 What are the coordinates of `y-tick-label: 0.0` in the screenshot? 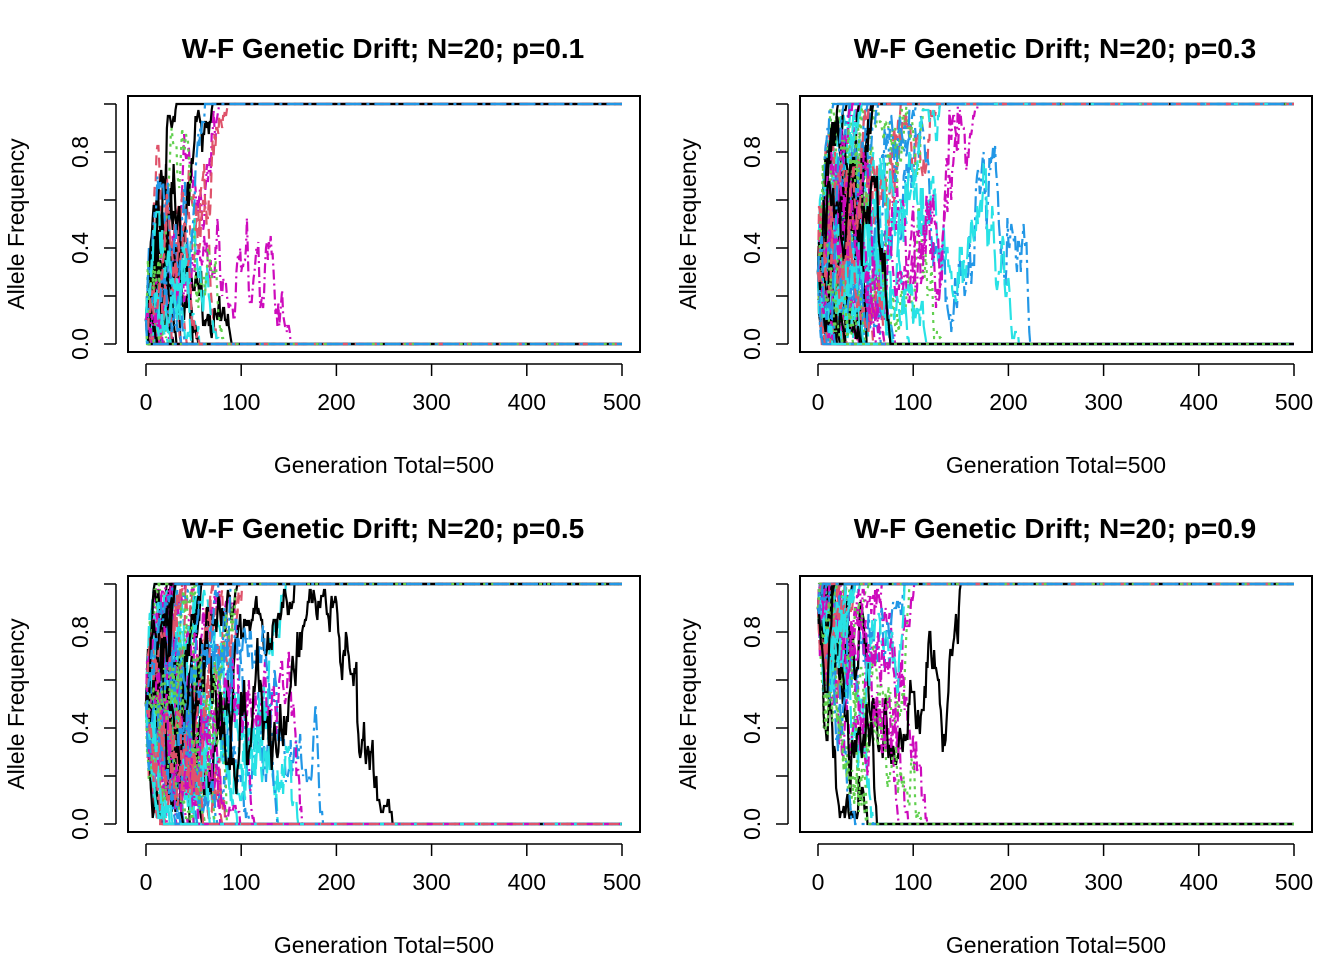 It's located at (80, 344).